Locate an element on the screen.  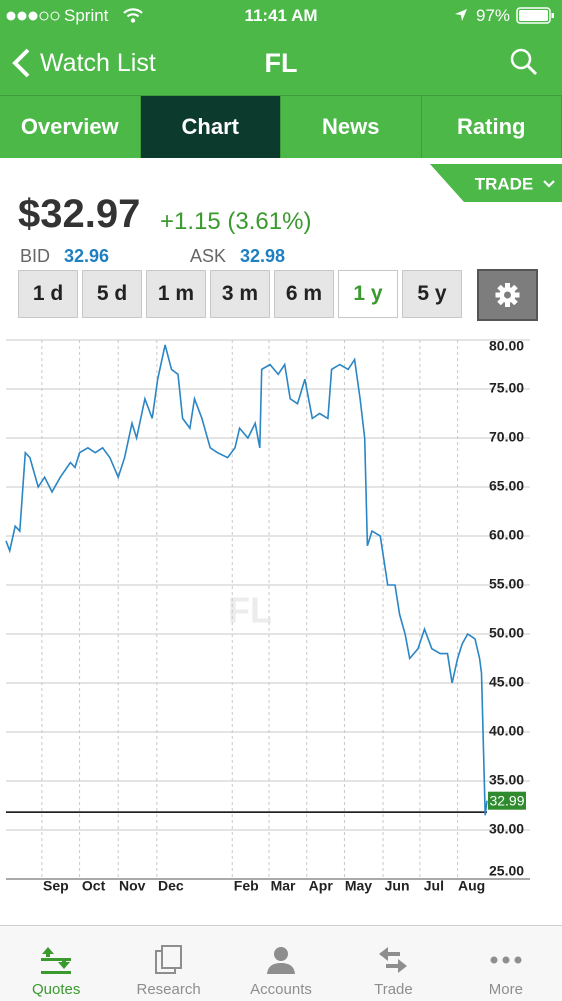
bottom-tab: More is located at coordinates (506, 963).